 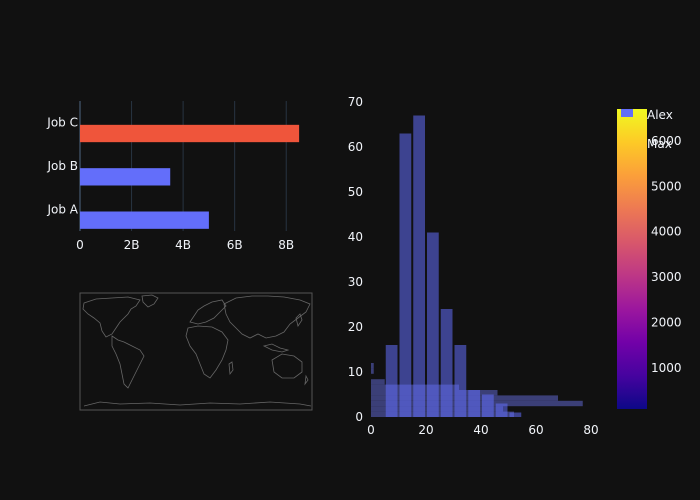 What do you see at coordinates (299, 320) in the screenshot?
I see `coastline-japan` at bounding box center [299, 320].